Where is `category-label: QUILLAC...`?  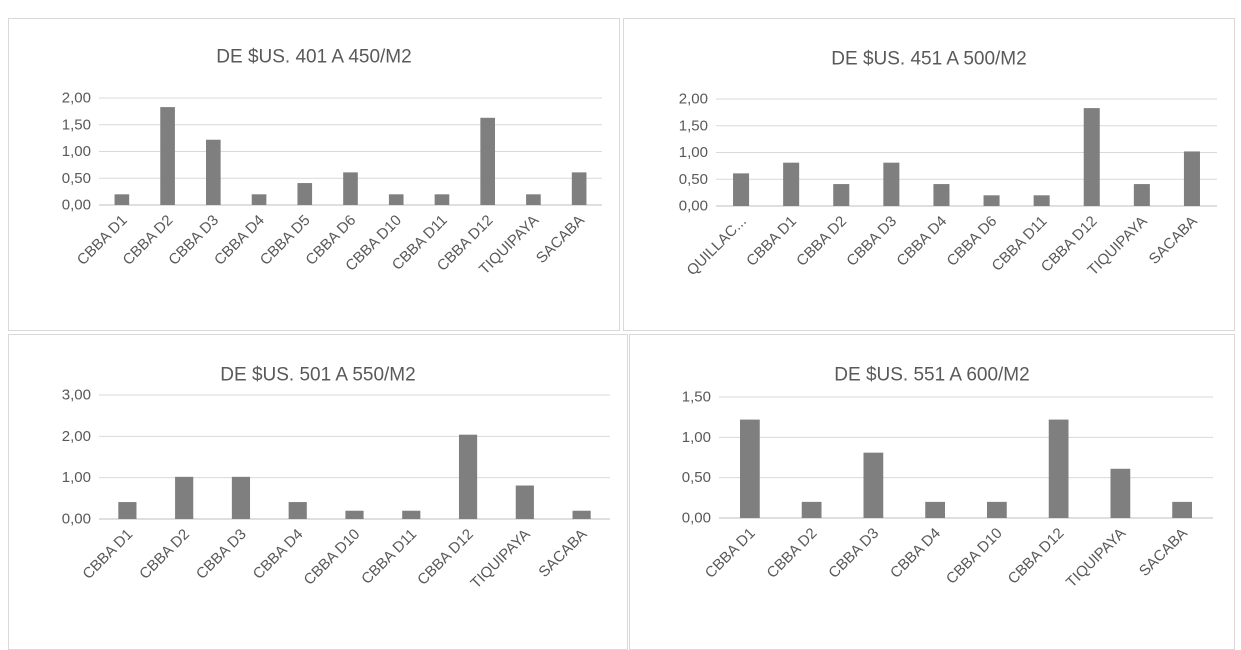
category-label: QUILLAC... is located at coordinates (717, 246).